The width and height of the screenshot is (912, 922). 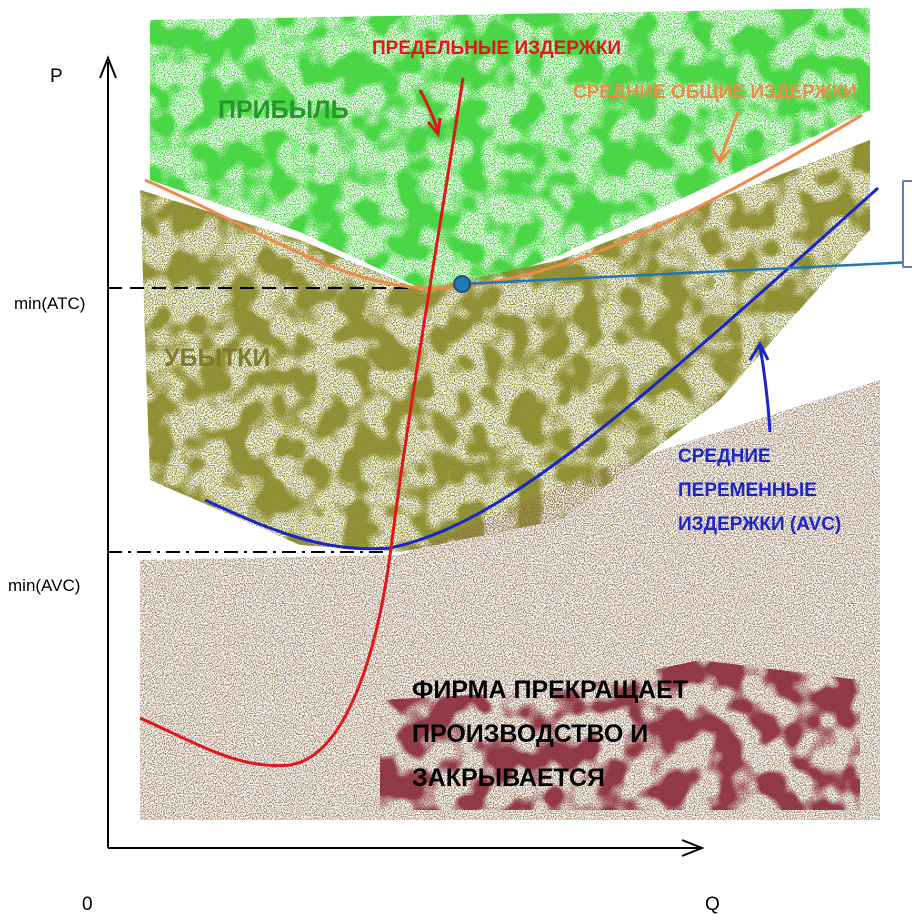 What do you see at coordinates (725, 138) in the screenshot?
I see `atc-pointer-arrow-icon` at bounding box center [725, 138].